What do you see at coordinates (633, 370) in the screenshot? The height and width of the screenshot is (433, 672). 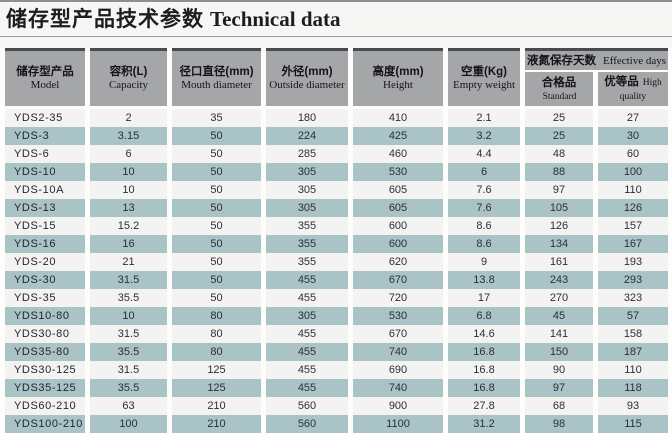 I see `value-cell: 110` at bounding box center [633, 370].